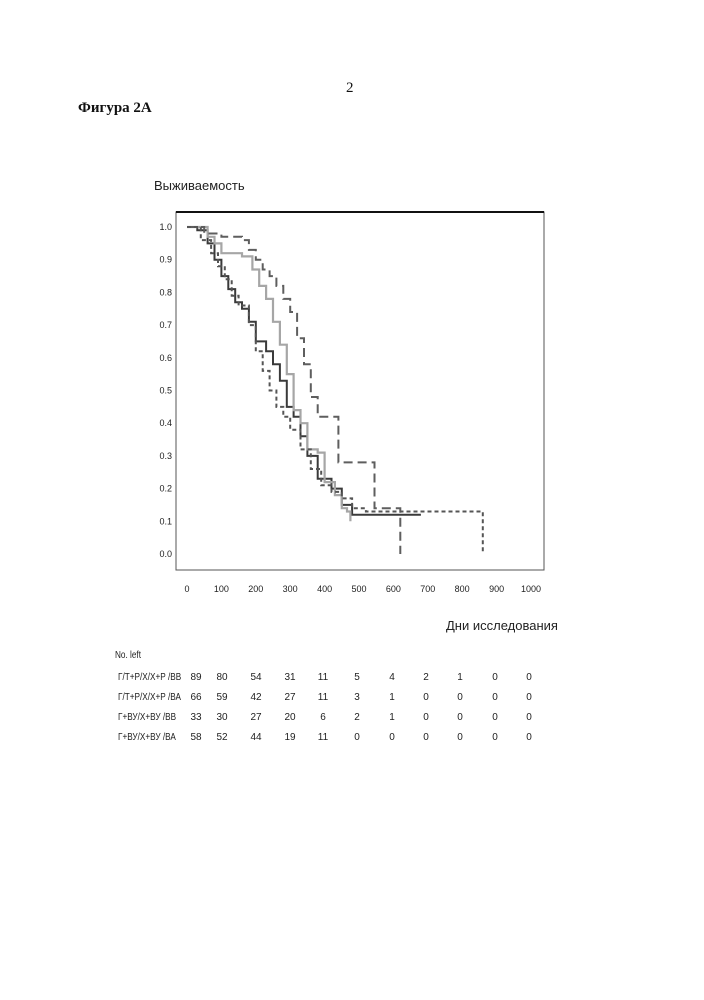  Describe the element at coordinates (256, 677) in the screenshot. I see `risk-cell: 54` at that location.